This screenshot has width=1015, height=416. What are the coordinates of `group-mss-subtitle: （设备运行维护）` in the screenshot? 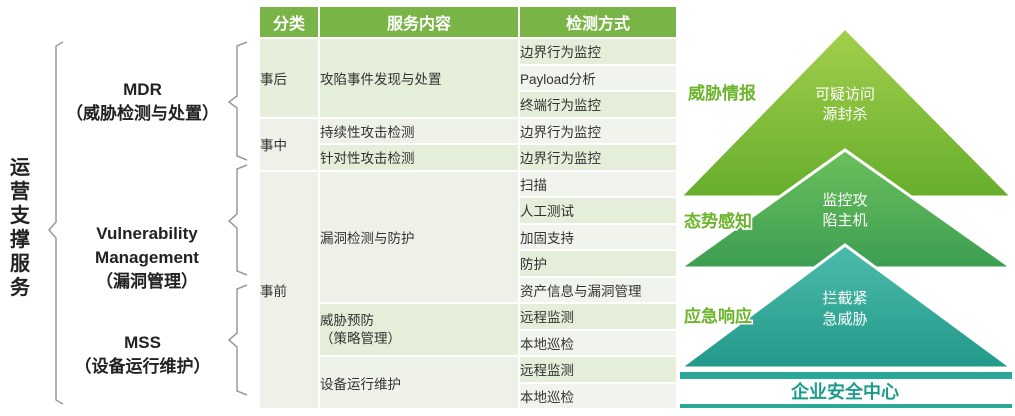 It's located at (142, 366).